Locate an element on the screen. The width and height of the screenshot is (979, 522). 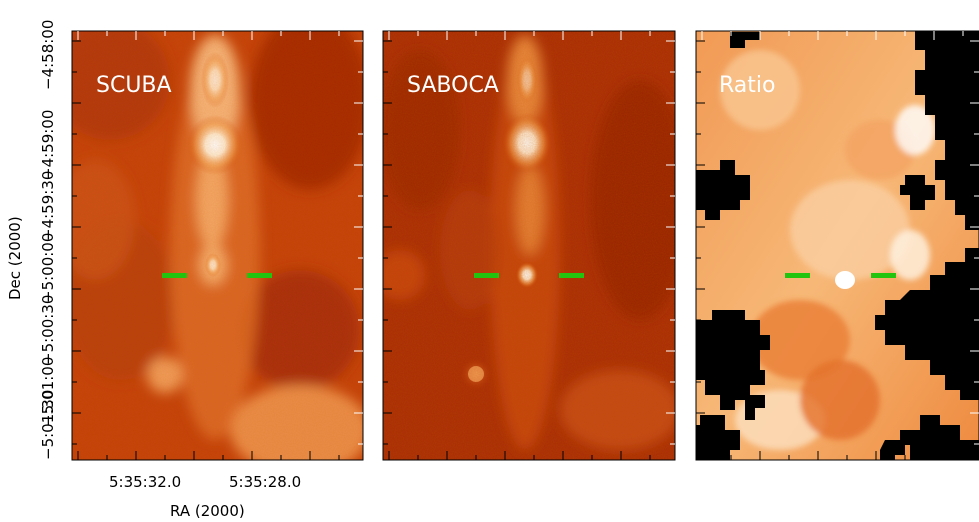
x-axis-title: RA (2000) is located at coordinates (207, 511).